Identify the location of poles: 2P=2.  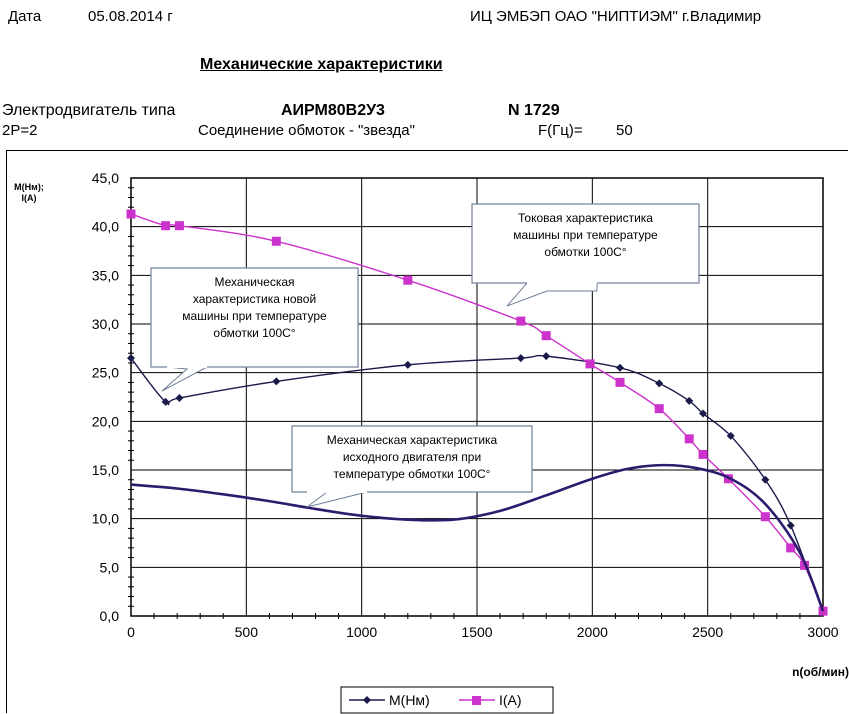
(20, 130).